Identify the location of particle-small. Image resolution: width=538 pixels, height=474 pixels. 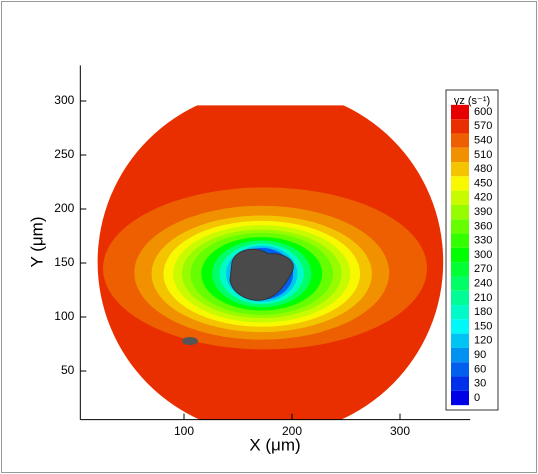
(190, 341).